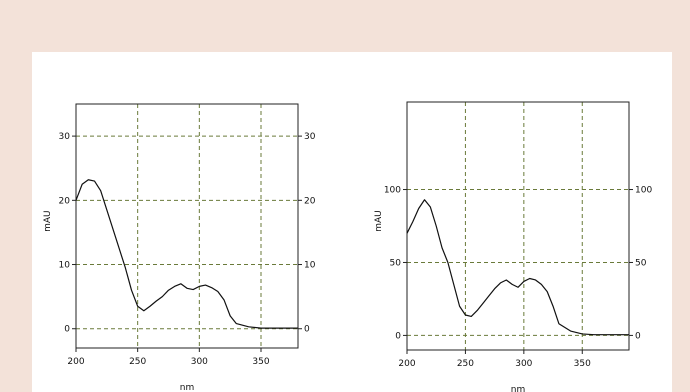 The width and height of the screenshot is (690, 392). What do you see at coordinates (643, 191) in the screenshot?
I see `y-tick-label-right: 100` at bounding box center [643, 191].